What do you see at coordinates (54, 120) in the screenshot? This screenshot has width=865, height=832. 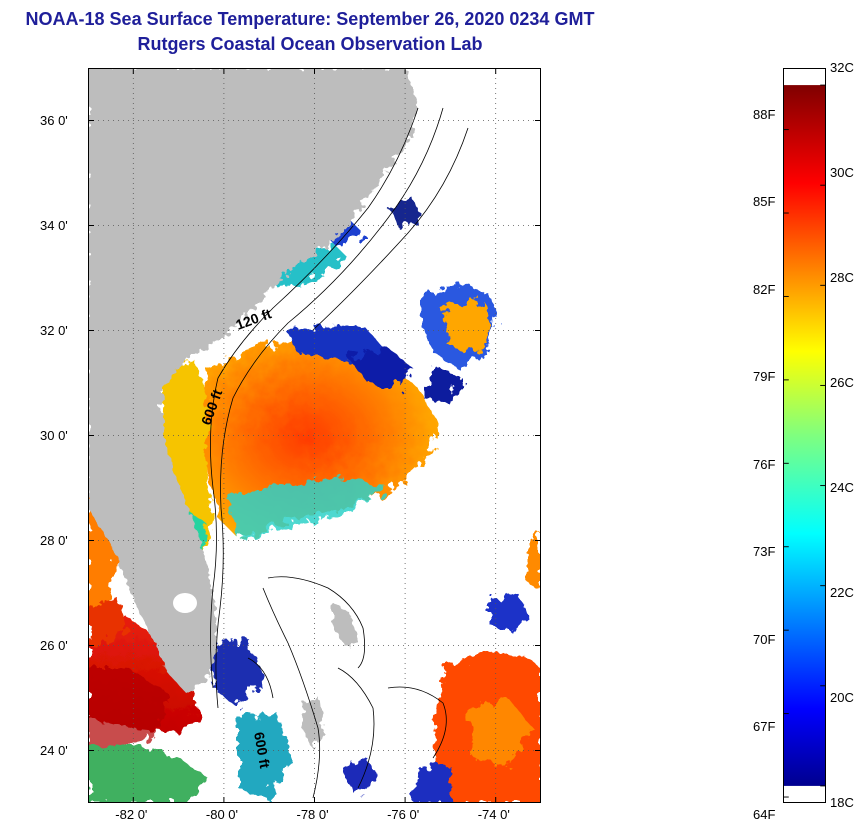 I see `lat-tick-label: 36 0'` at bounding box center [54, 120].